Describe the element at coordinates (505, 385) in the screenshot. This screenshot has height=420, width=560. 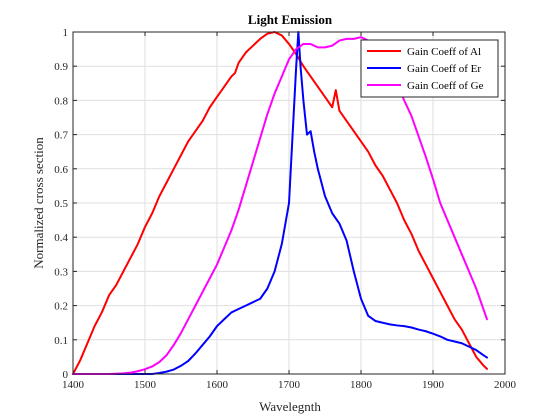
I see `x-tick-label: 2000` at that location.